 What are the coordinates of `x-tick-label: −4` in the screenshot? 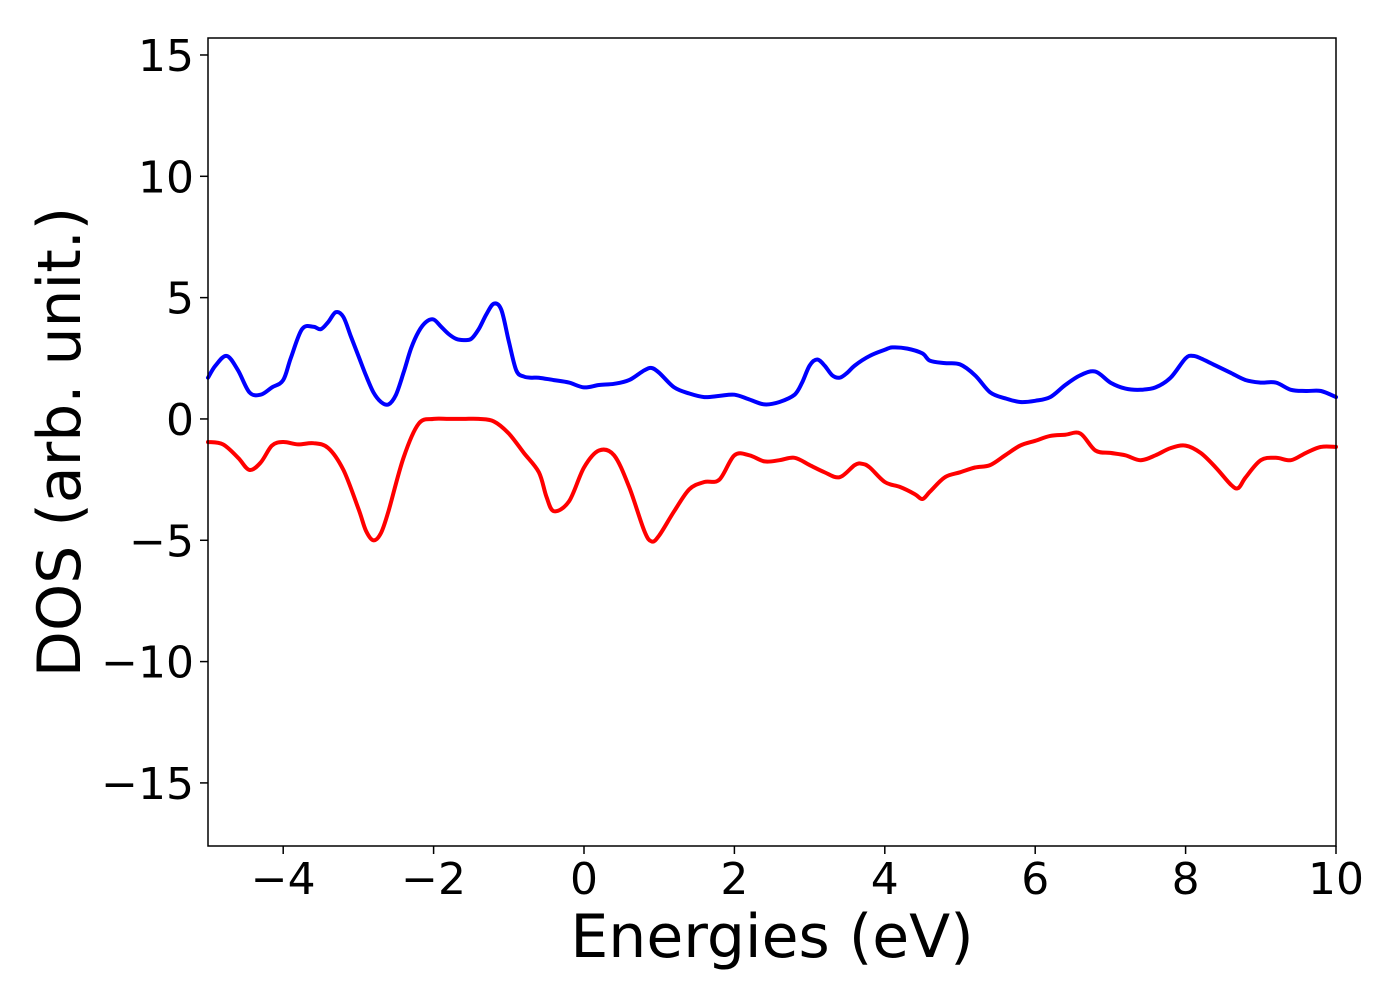 It's located at (283, 879).